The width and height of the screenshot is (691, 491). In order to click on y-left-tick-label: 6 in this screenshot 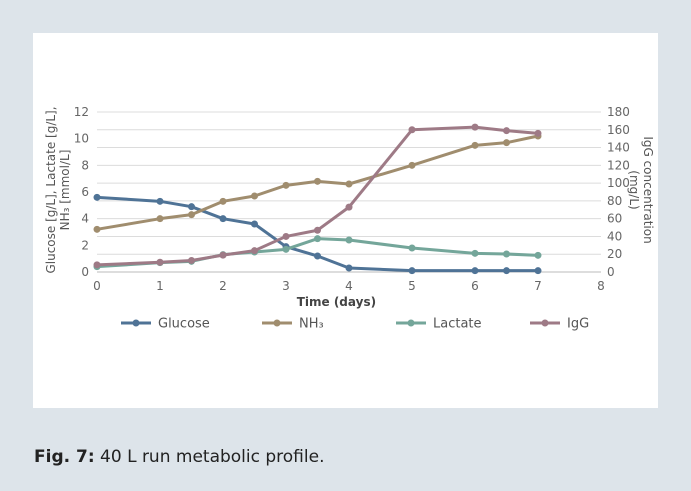, I will do `click(85, 192)`.